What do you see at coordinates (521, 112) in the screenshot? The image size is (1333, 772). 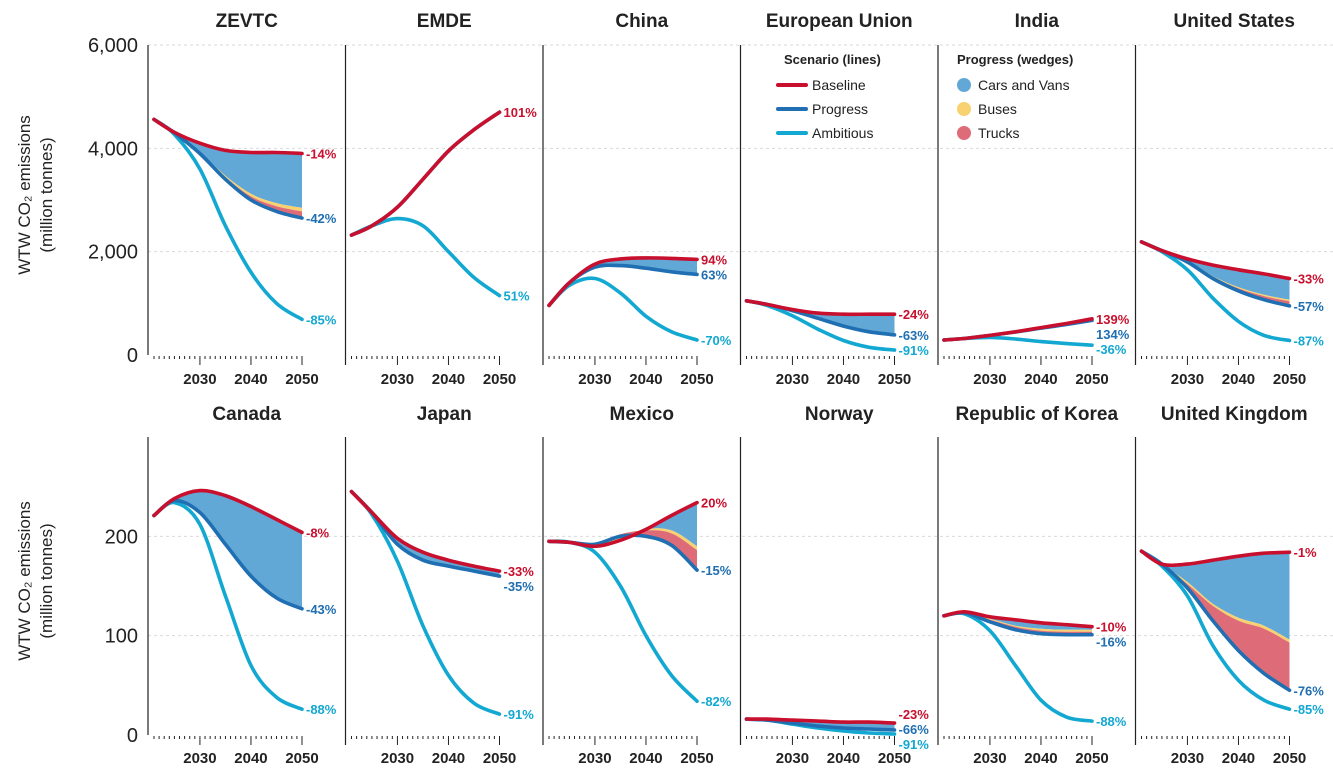 I see `end-label-baseline: 101%` at bounding box center [521, 112].